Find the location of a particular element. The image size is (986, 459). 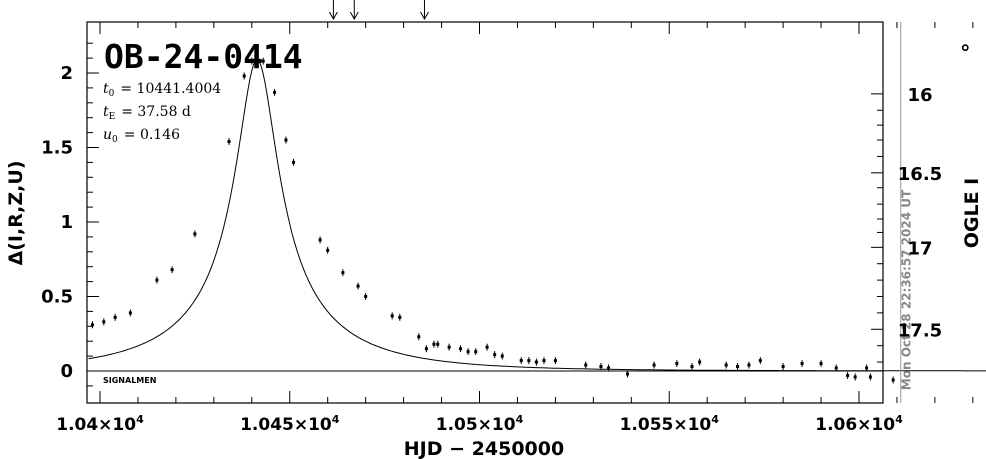

fit-parameters: t0 = 10441.4004 tE = 37.58 d u0 = 0.146 is located at coordinates (162, 113).